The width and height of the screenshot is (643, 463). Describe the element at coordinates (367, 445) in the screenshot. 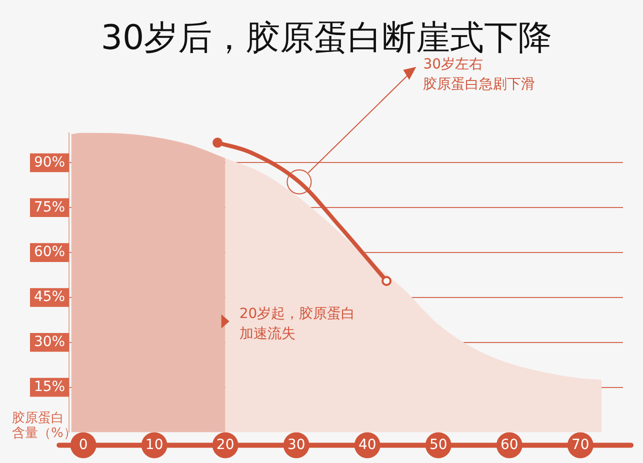

I see `x-tick-label: 40` at that location.